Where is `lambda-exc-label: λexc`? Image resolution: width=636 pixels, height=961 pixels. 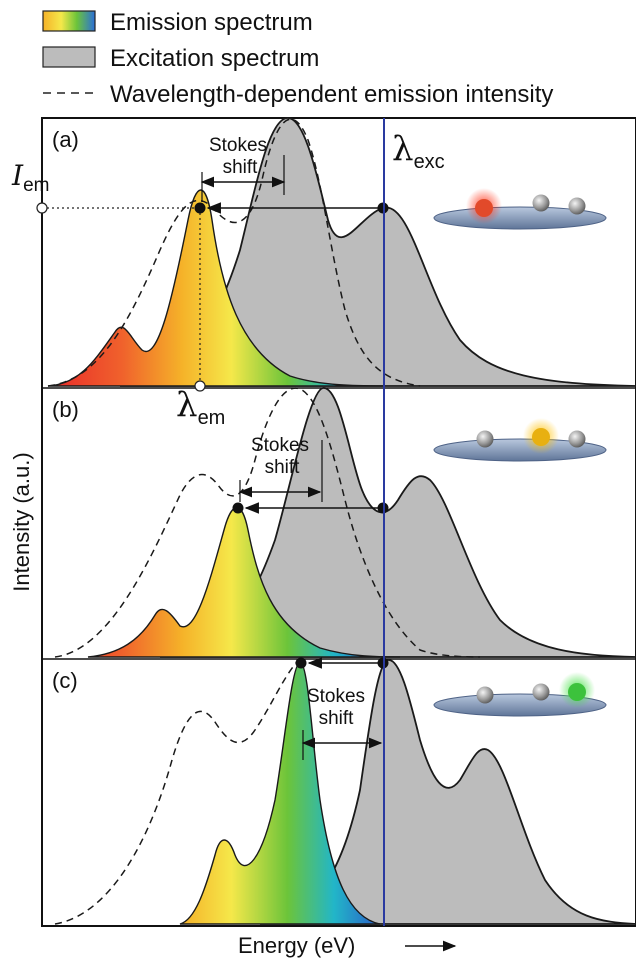 lambda-exc-label: λexc is located at coordinates (418, 151).